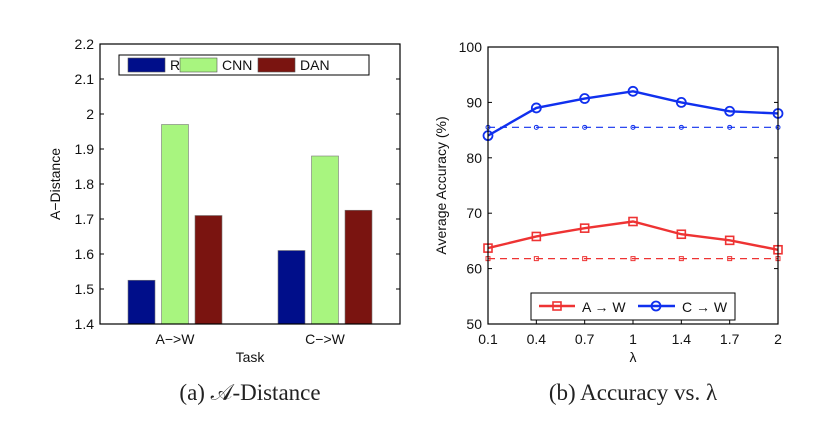  I want to click on y-tick-label: 1.7, so click(85, 219).